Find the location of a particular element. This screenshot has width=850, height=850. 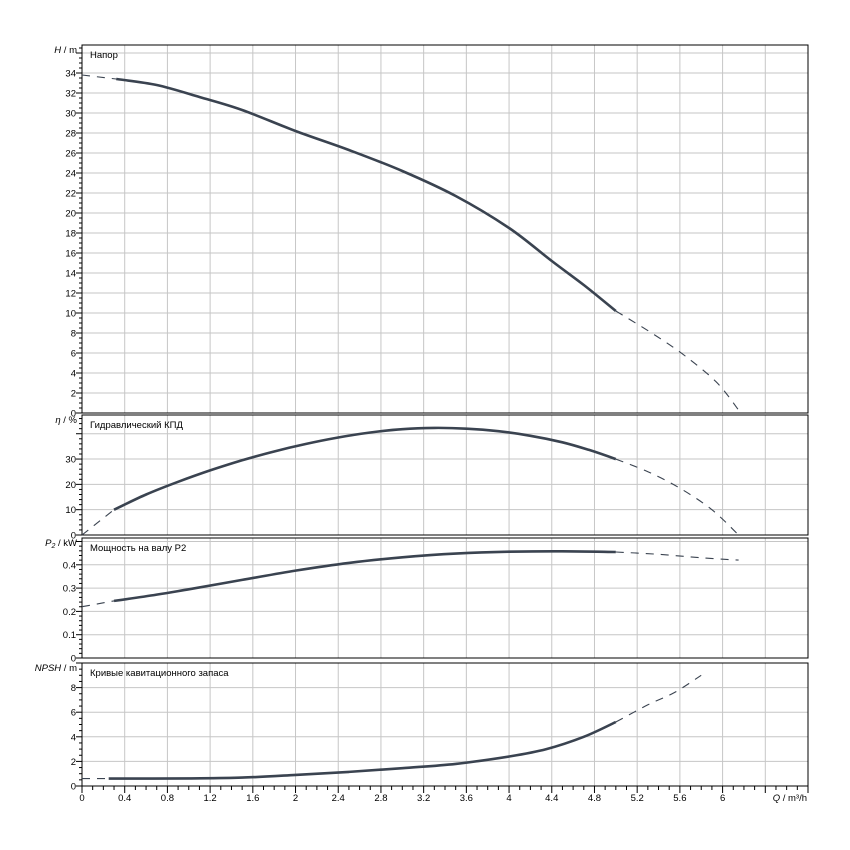

npsh-title: Кривые кавитационного запаса is located at coordinates (159, 673).